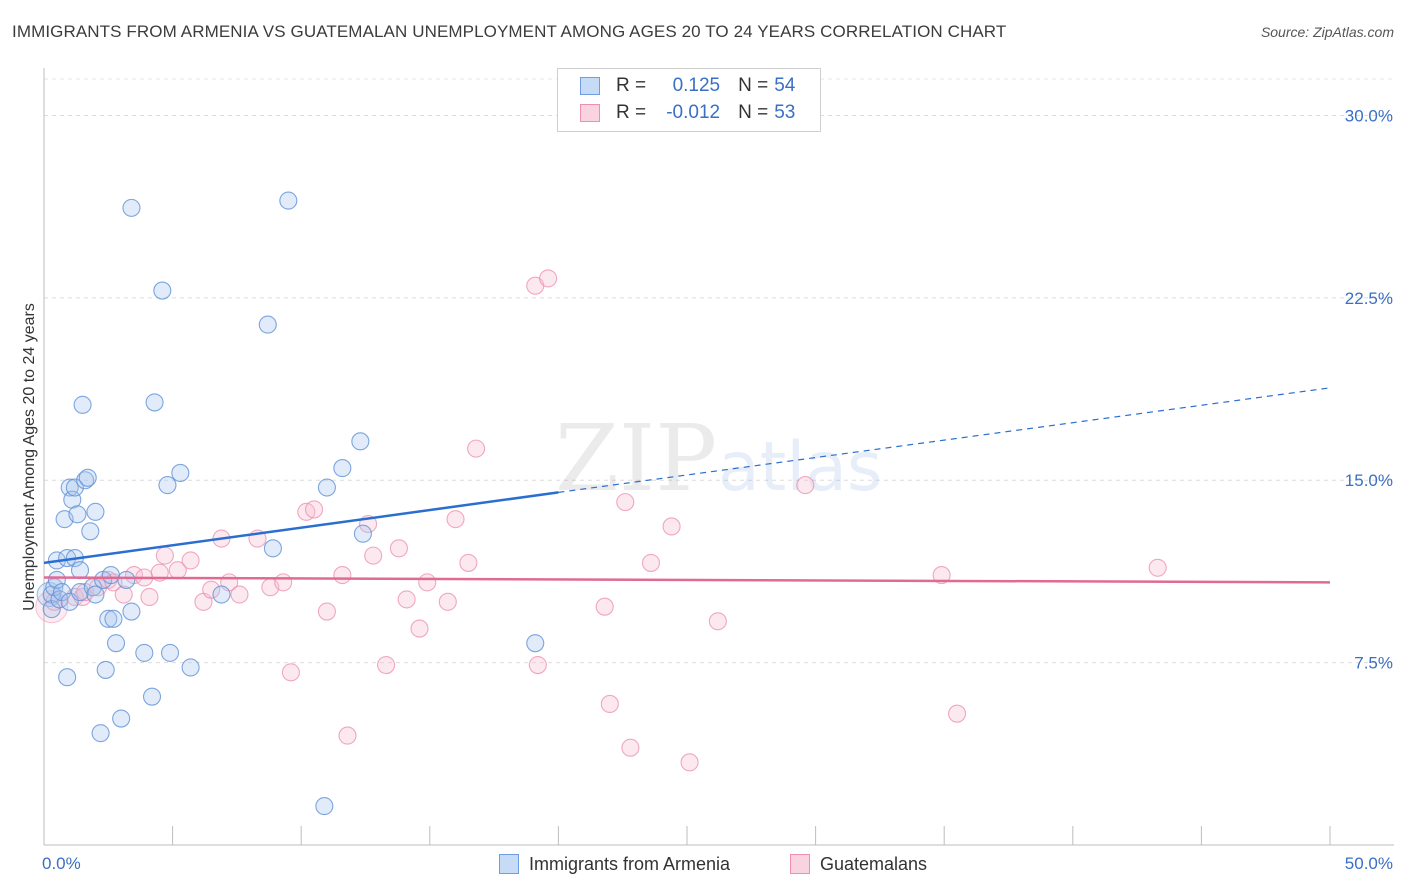 The image size is (1406, 892). I want to click on legend-r-value-guatemalans: -0.012, so click(693, 112).